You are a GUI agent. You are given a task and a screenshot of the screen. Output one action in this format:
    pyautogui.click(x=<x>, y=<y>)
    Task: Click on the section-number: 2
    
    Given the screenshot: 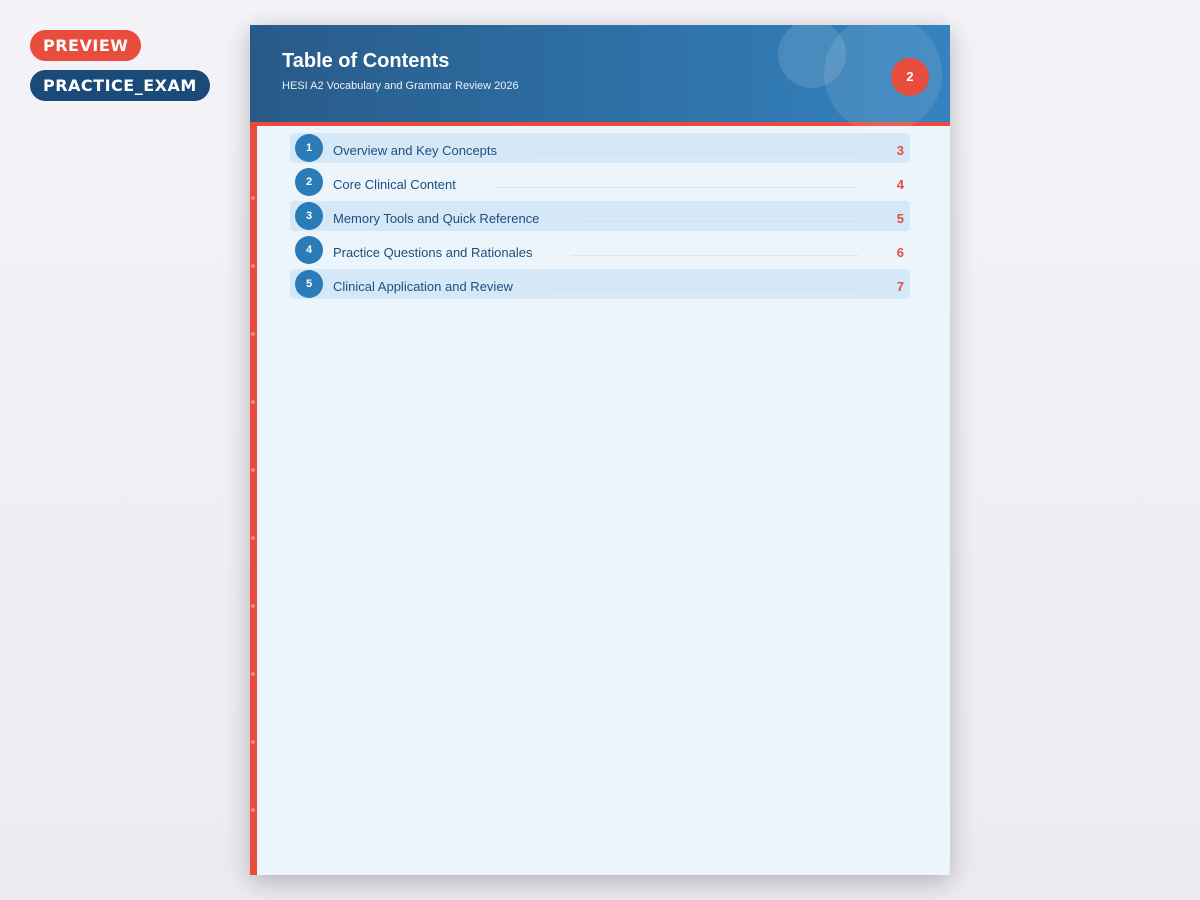 What is the action you would take?
    pyautogui.click(x=309, y=182)
    